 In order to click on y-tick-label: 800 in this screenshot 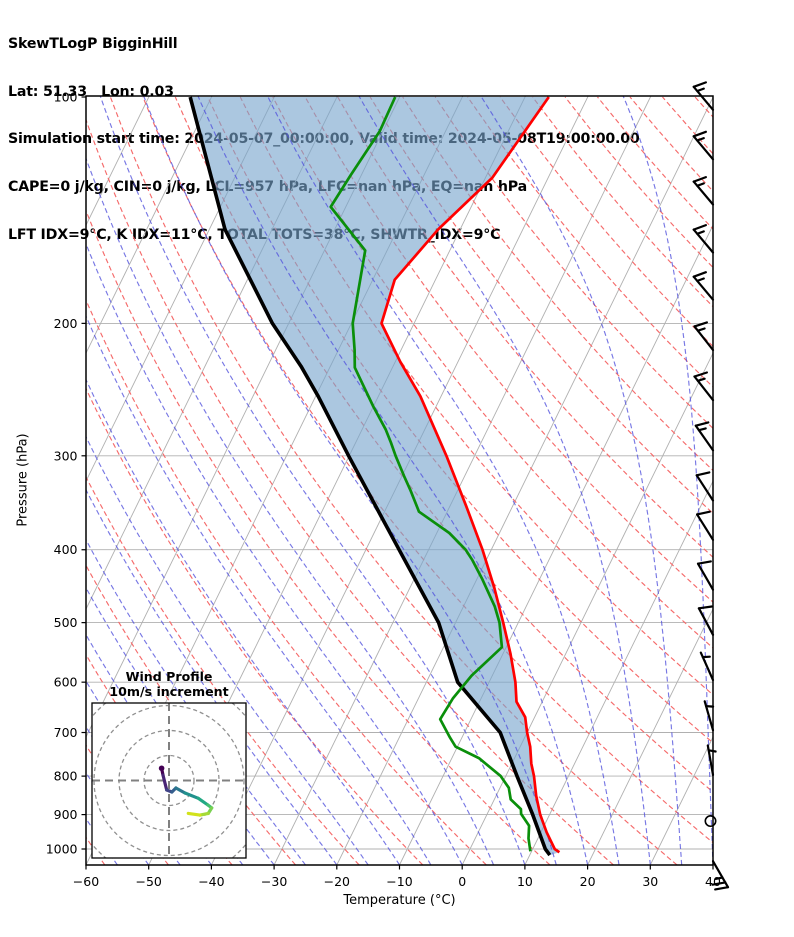, I will do `click(66, 776)`.